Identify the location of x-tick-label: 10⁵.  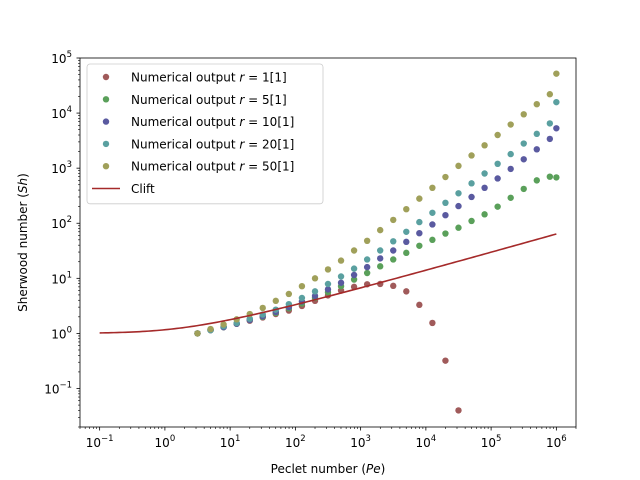
(491, 442).